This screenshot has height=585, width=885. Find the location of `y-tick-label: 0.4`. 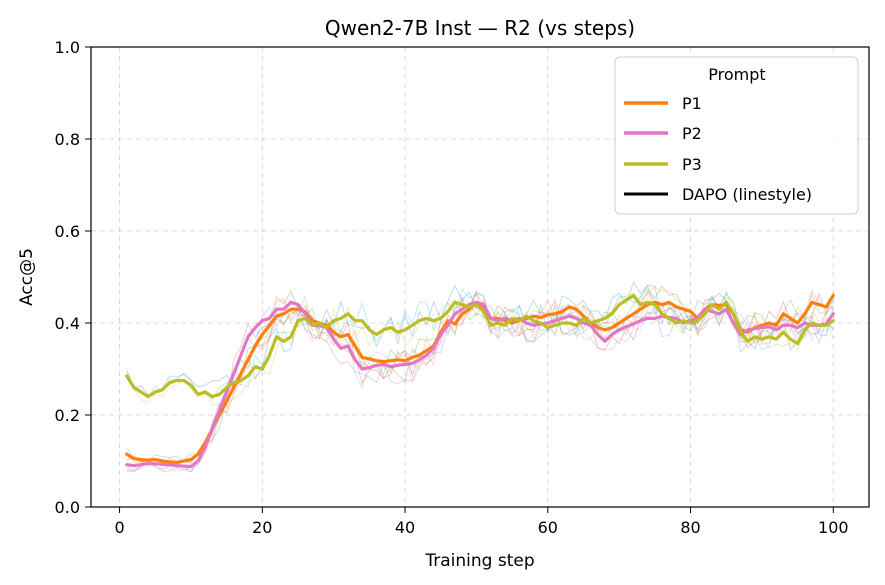

y-tick-label: 0.4 is located at coordinates (67, 323).